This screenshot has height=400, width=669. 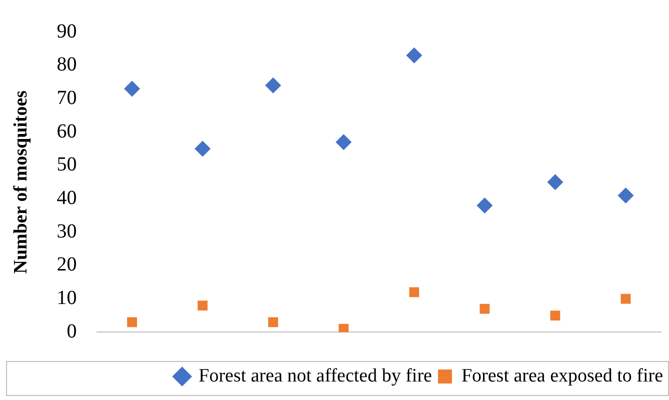 What do you see at coordinates (21, 182) in the screenshot?
I see `y-axis-title: Number of mosquitoes` at bounding box center [21, 182].